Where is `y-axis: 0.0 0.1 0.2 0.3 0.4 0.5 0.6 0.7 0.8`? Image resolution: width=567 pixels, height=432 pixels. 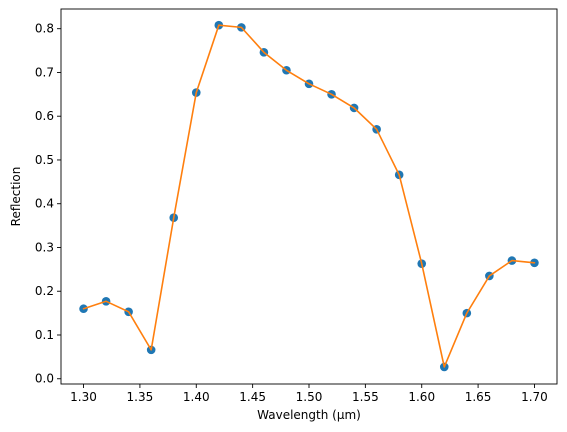 y-axis: 0.0 0.1 0.2 0.3 0.4 0.5 0.6 0.7 0.8 is located at coordinates (48, 204).